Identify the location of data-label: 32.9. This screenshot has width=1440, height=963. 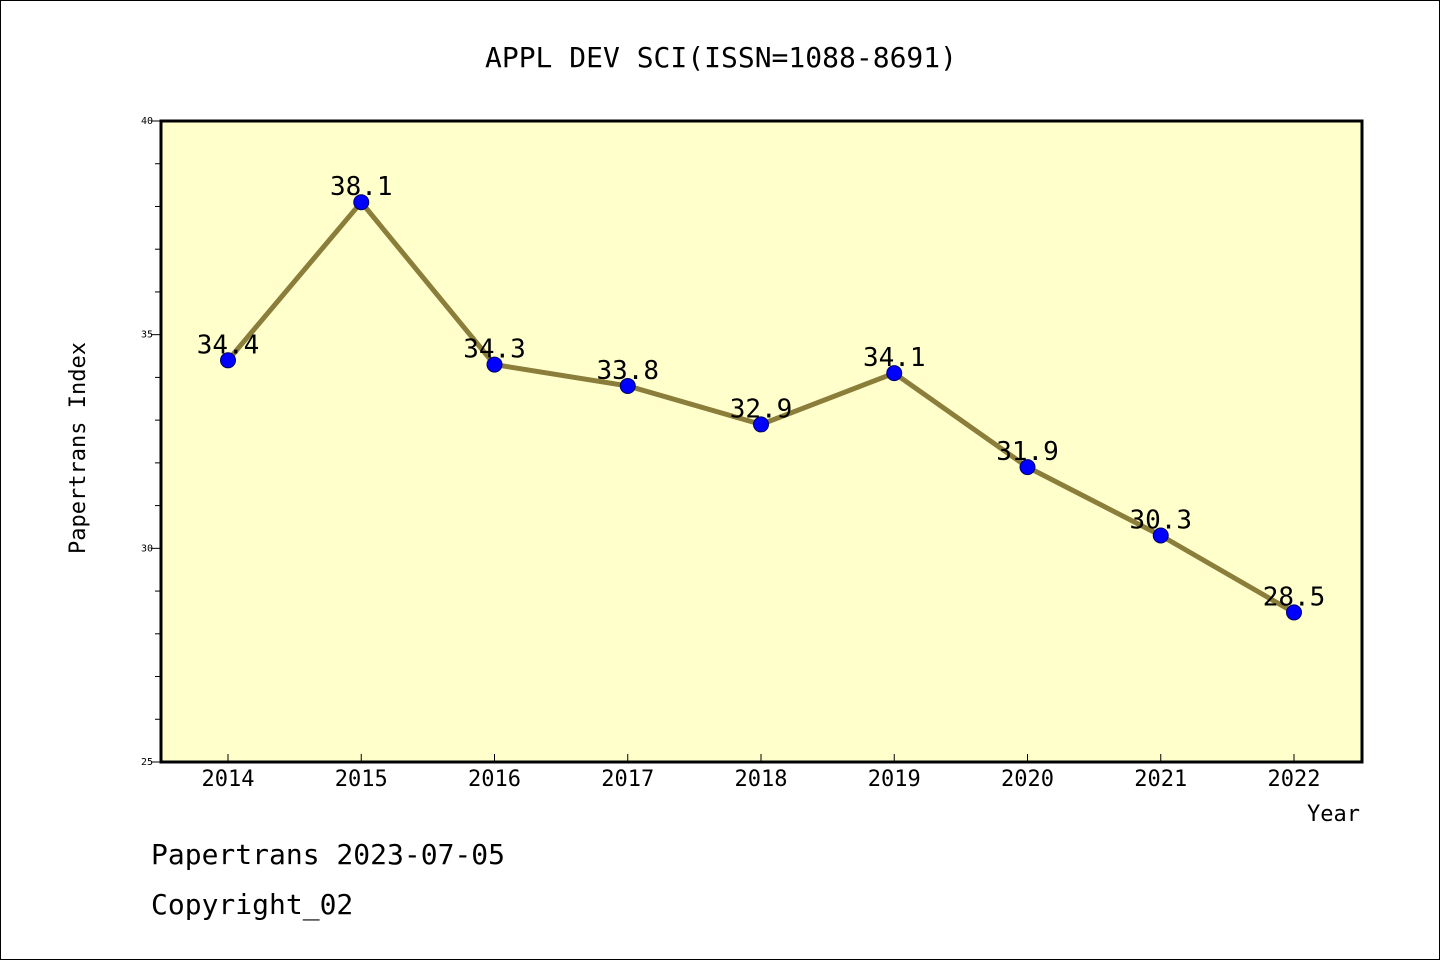
(761, 409).